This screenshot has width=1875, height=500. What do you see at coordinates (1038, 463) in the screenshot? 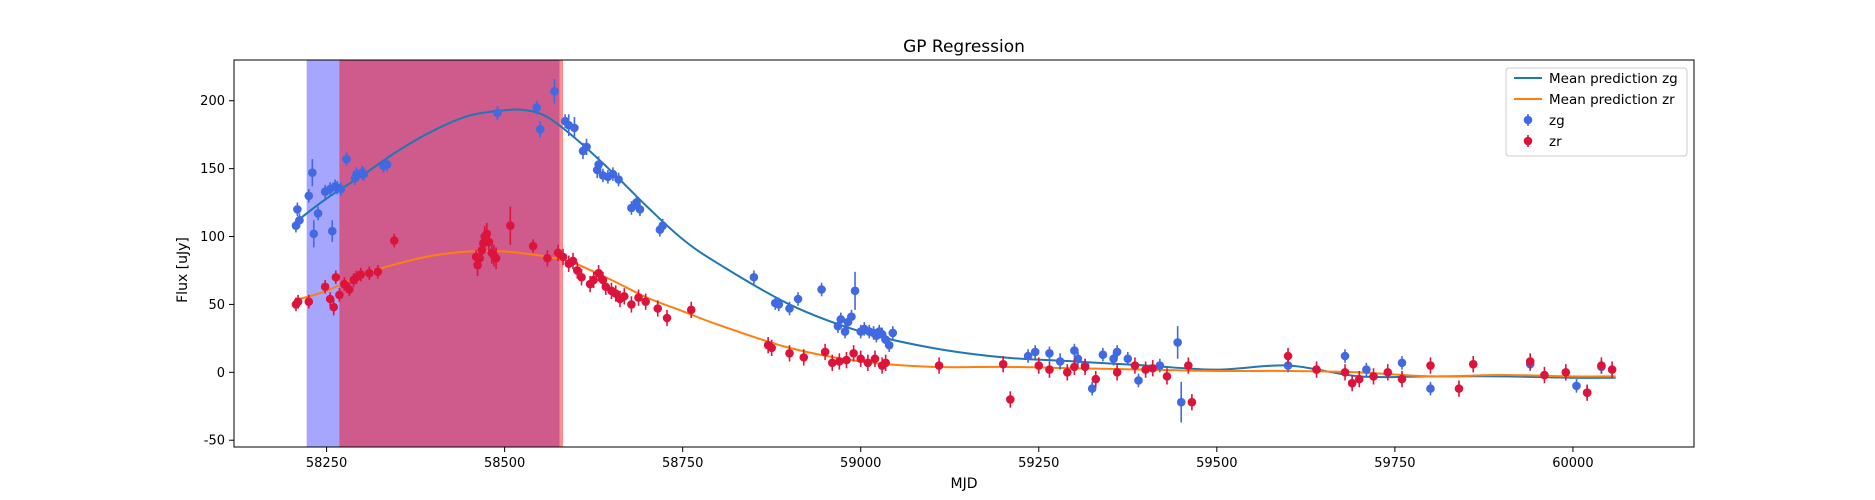
I see `x-tick-label: 59250` at bounding box center [1038, 463].